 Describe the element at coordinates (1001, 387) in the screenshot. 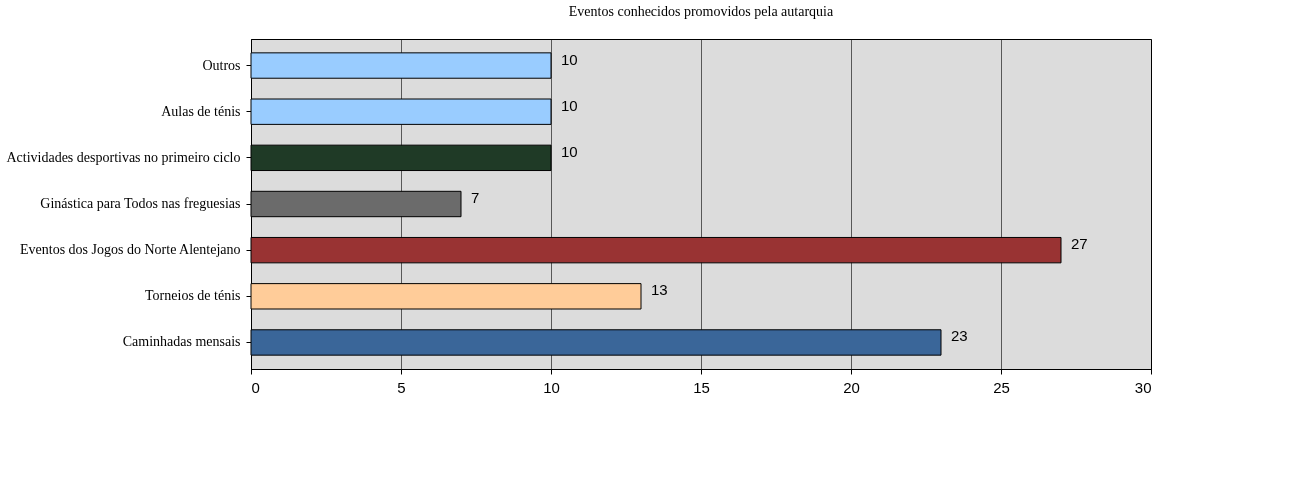

I see `x-tick-label: 25` at that location.